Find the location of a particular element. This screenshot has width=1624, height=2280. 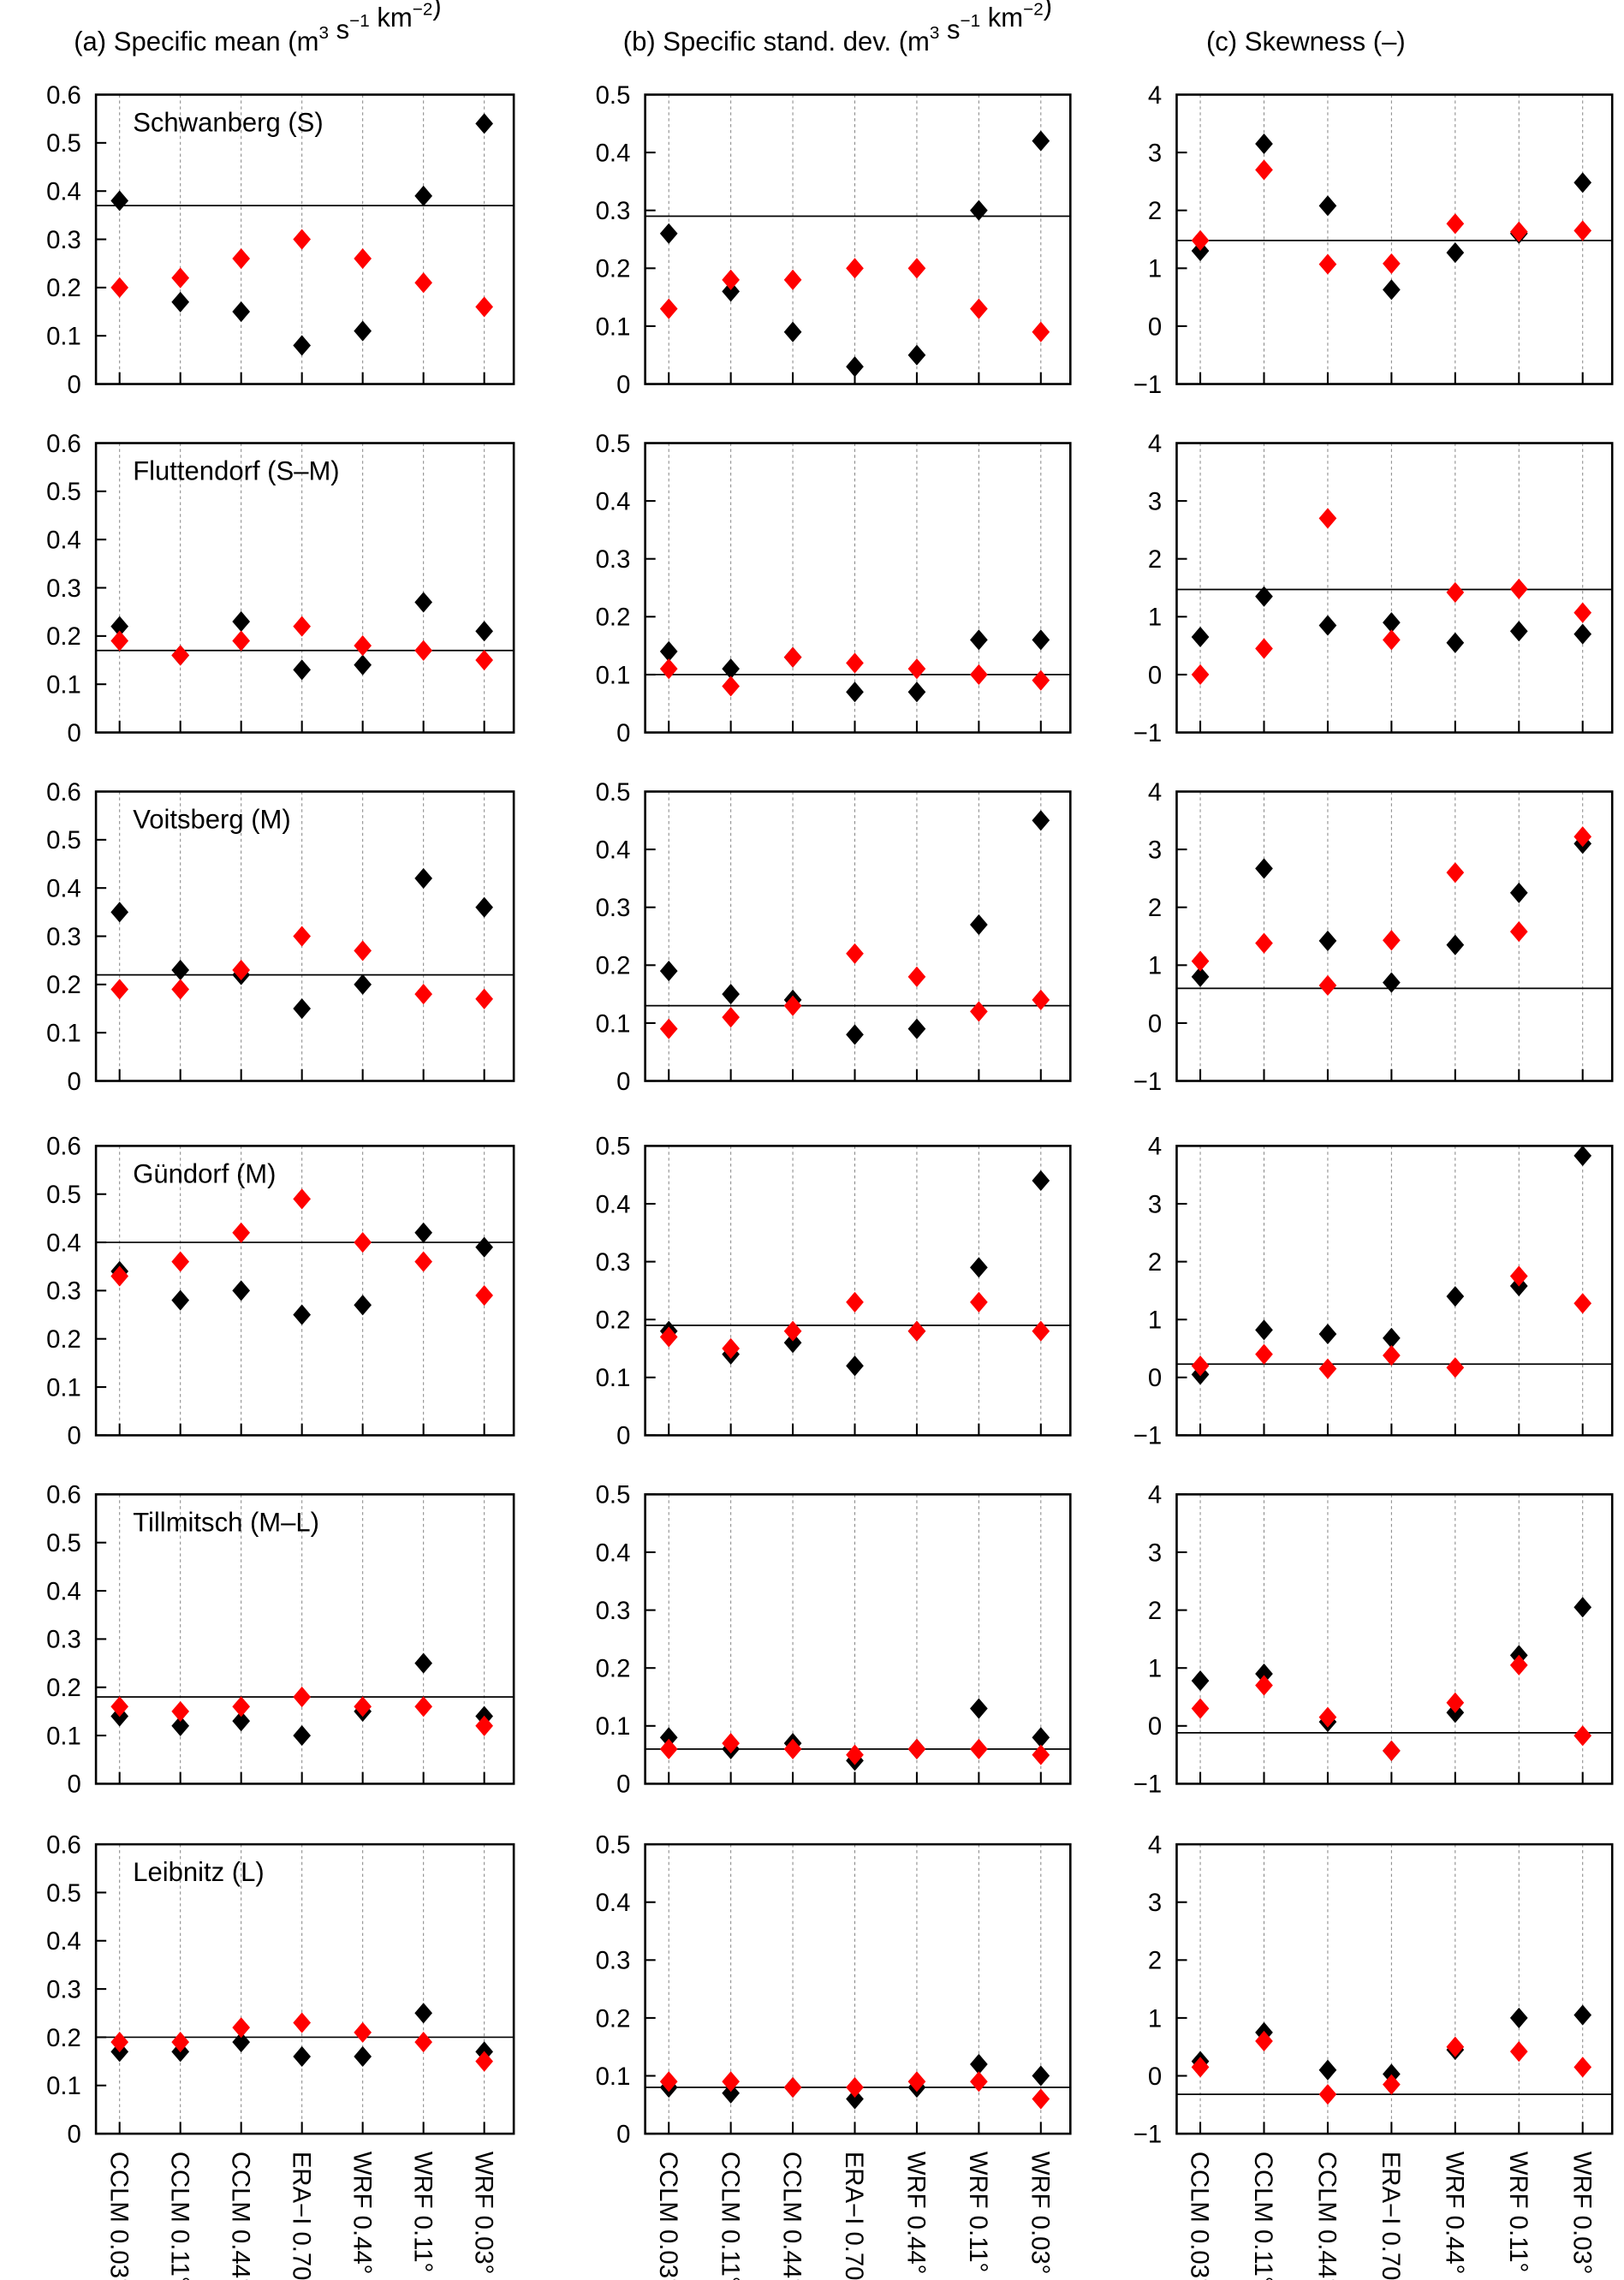

title-part: ) is located at coordinates (436, 10).